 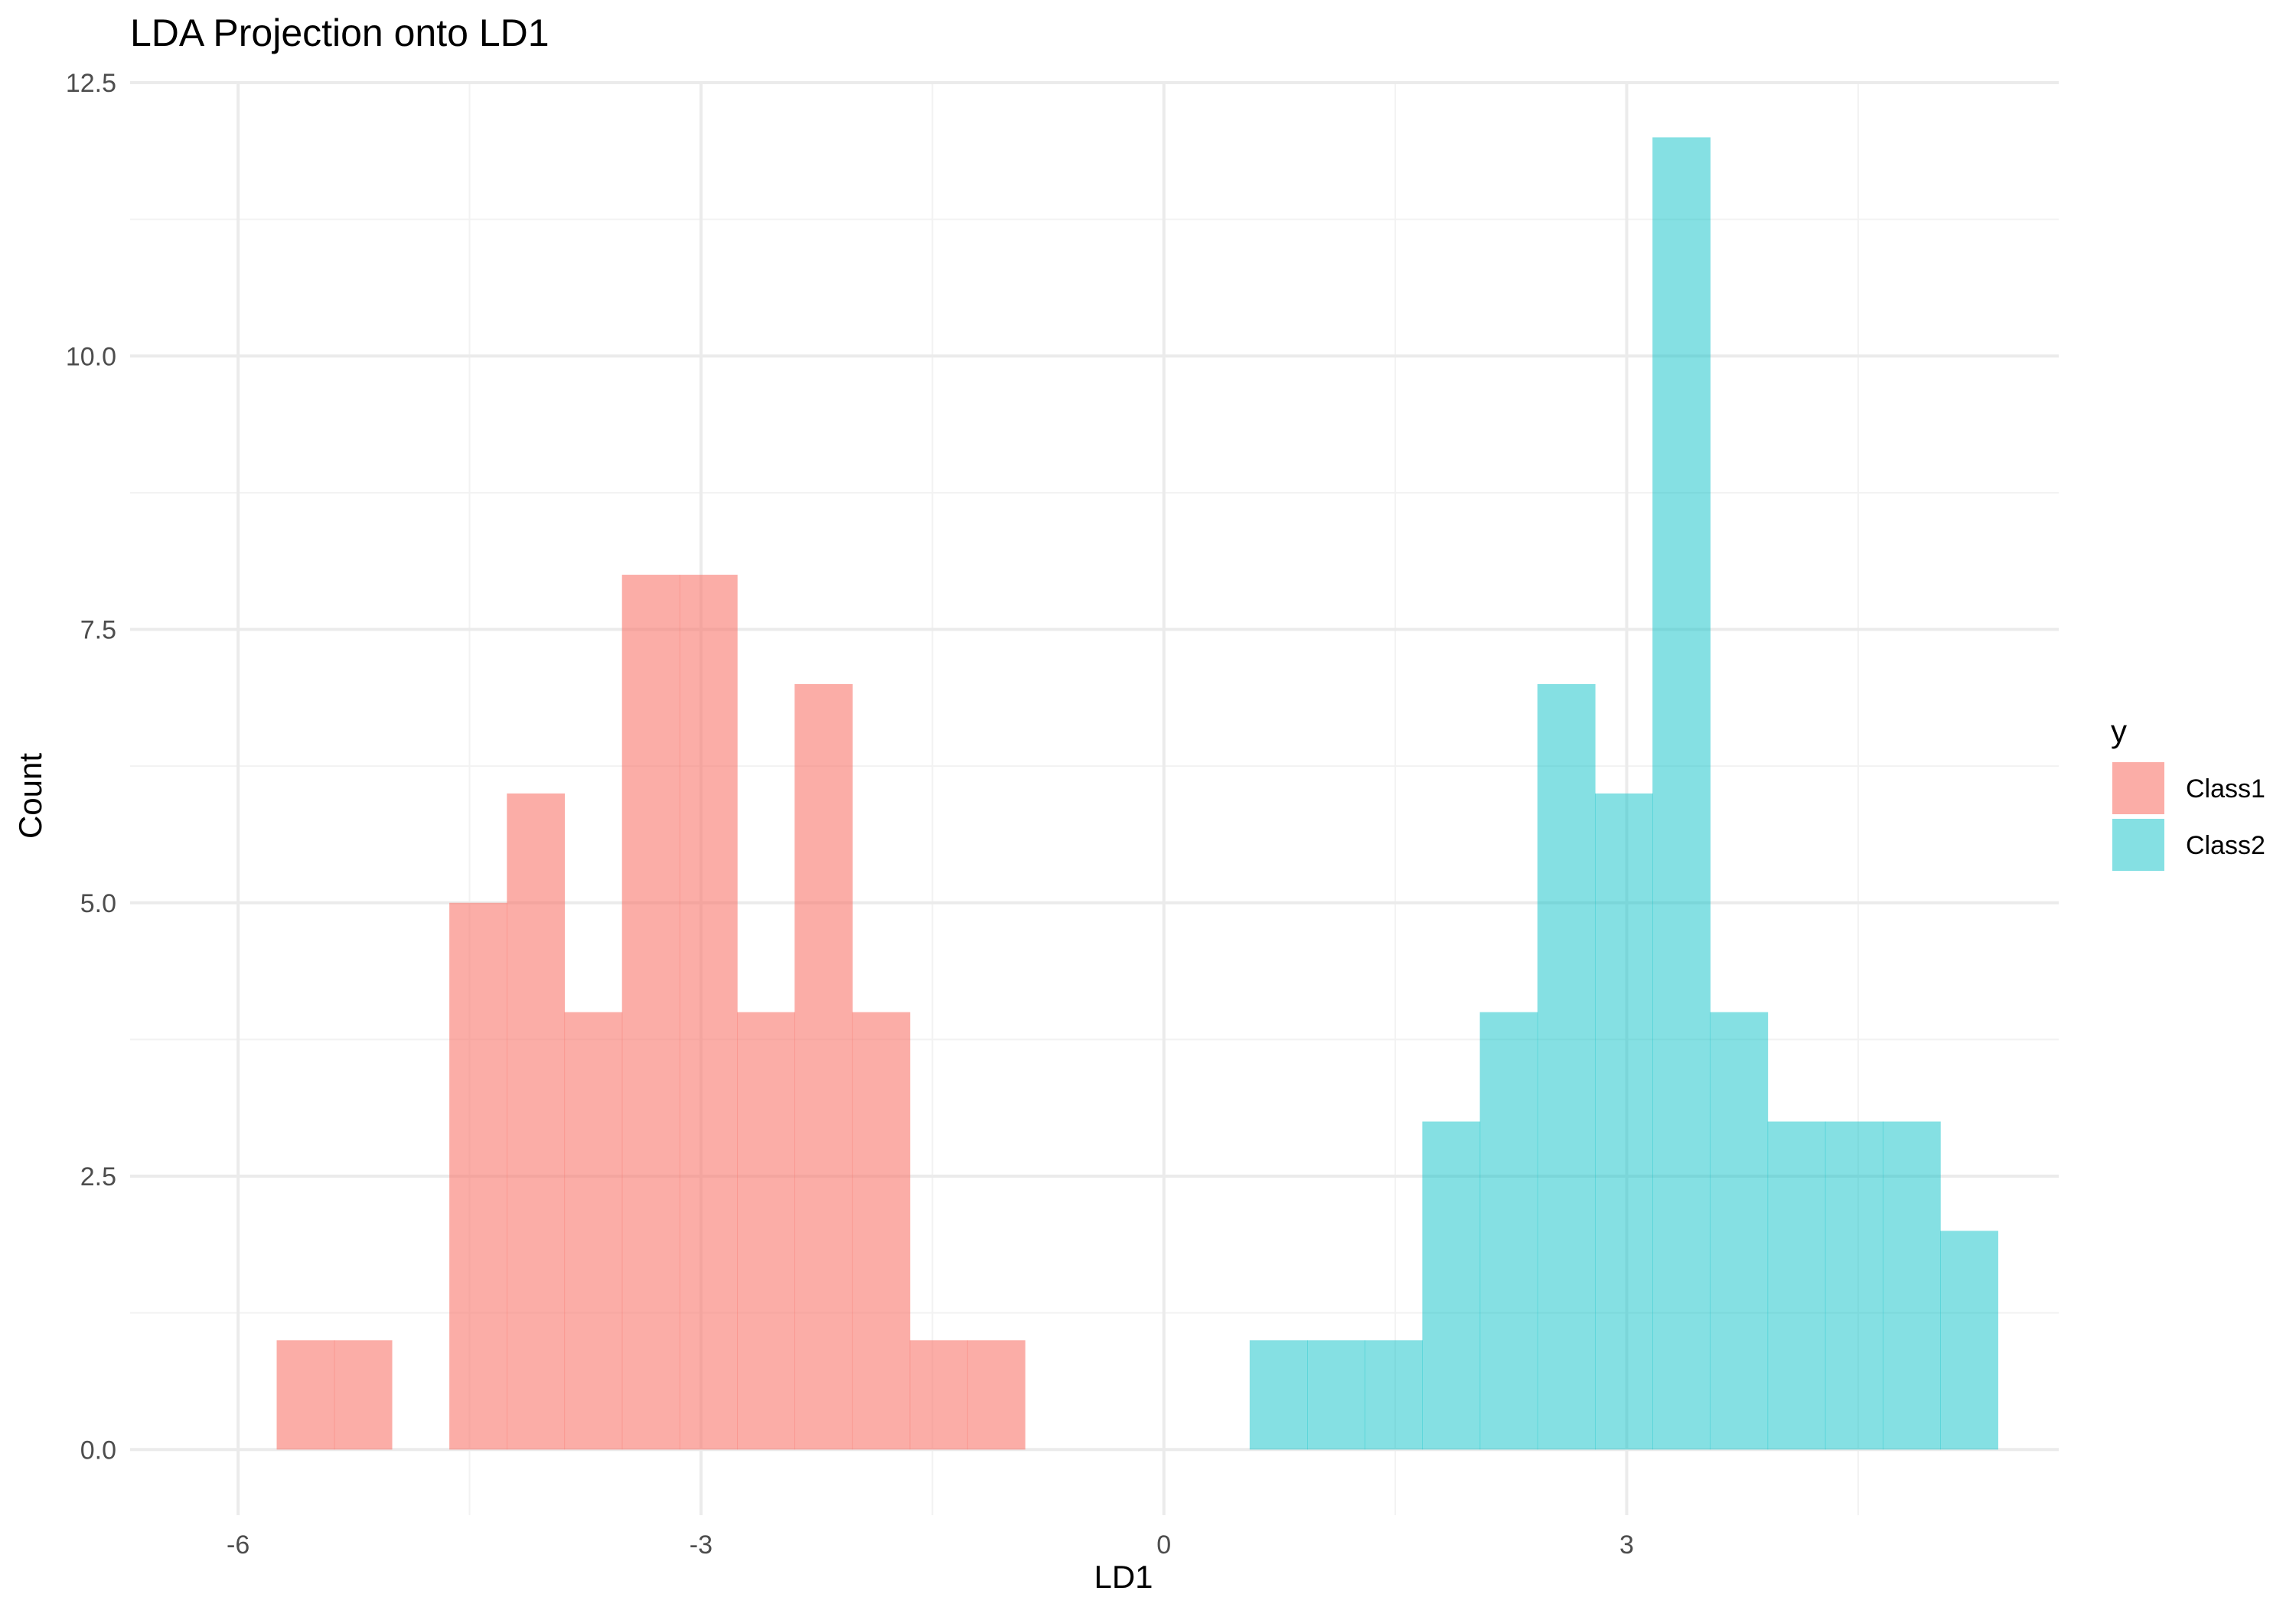 I want to click on legend-title: y, so click(x=2119, y=731).